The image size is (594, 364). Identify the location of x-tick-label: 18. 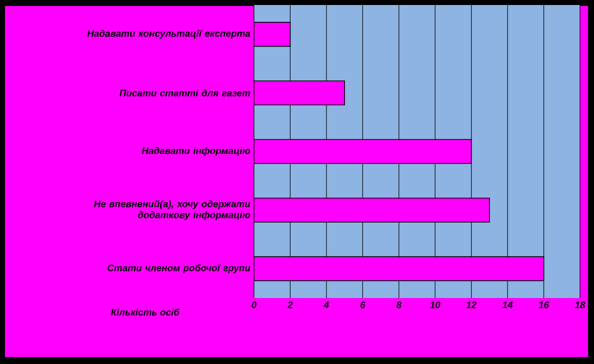
(580, 305).